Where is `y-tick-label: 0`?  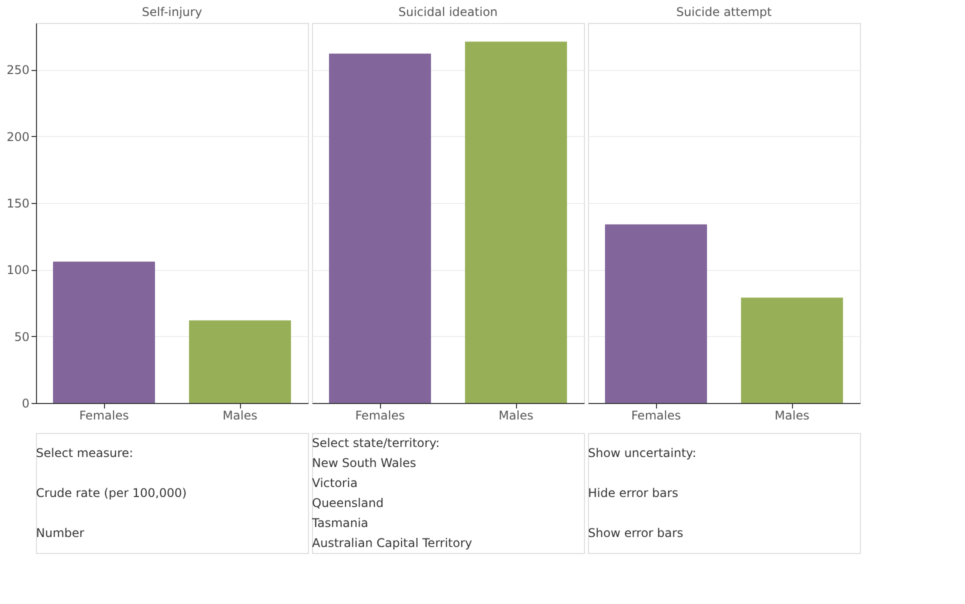 y-tick-label: 0 is located at coordinates (26, 403).